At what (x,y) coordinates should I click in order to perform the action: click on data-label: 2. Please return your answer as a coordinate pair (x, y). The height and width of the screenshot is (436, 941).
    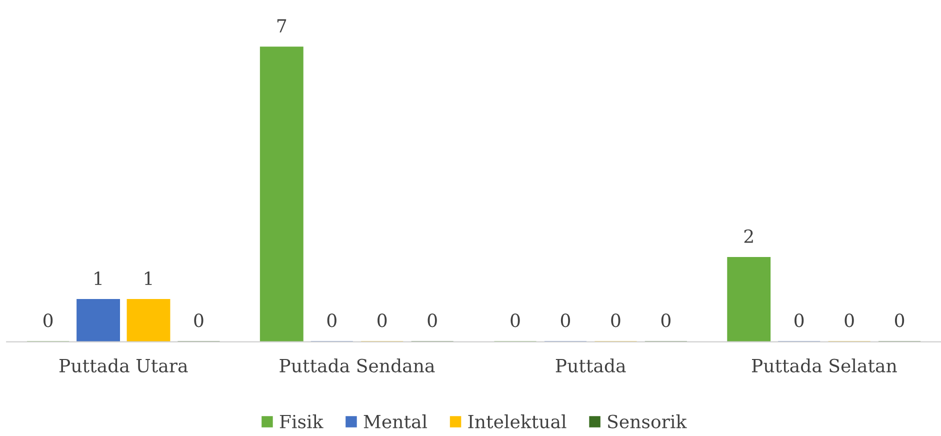
    Looking at the image, I should click on (748, 236).